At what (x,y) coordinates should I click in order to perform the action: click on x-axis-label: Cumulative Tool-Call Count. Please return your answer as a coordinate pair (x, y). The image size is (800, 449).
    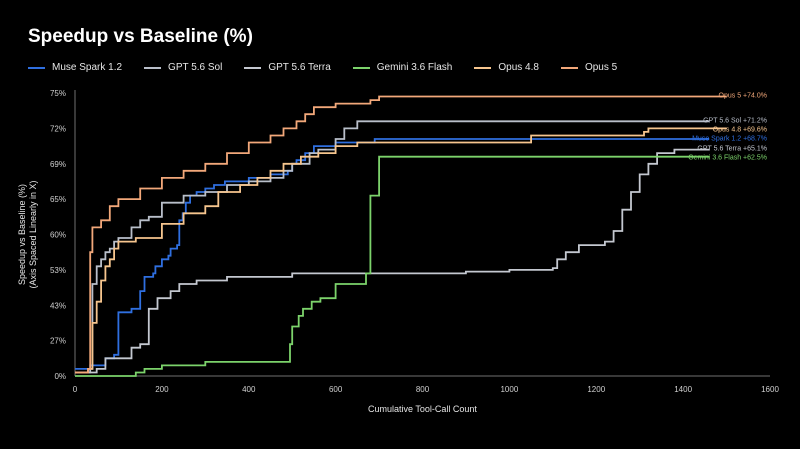
    Looking at the image, I should click on (422, 409).